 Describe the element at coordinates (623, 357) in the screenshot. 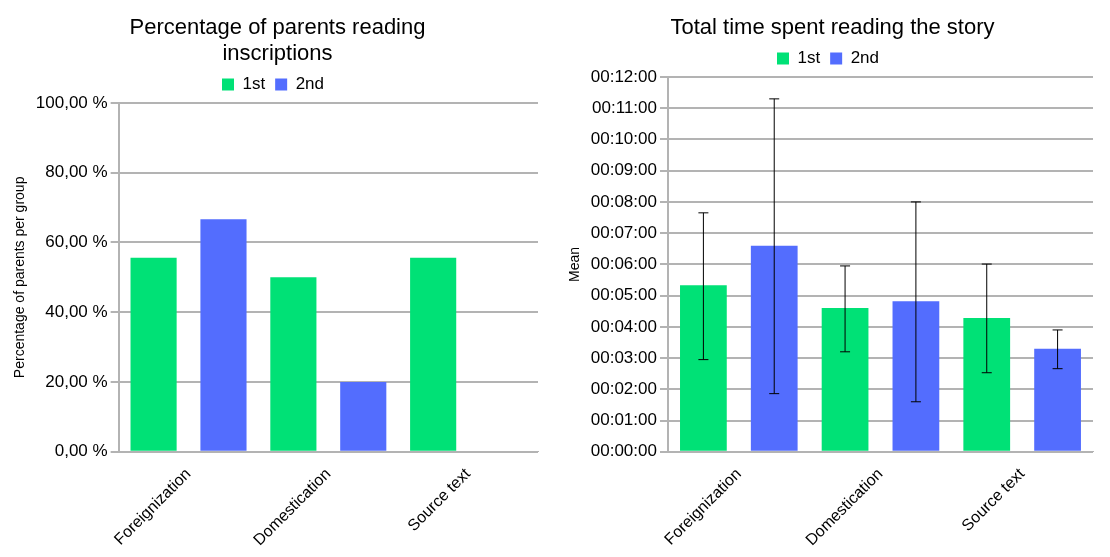

I see `y-tick-label: 00:03:00` at that location.